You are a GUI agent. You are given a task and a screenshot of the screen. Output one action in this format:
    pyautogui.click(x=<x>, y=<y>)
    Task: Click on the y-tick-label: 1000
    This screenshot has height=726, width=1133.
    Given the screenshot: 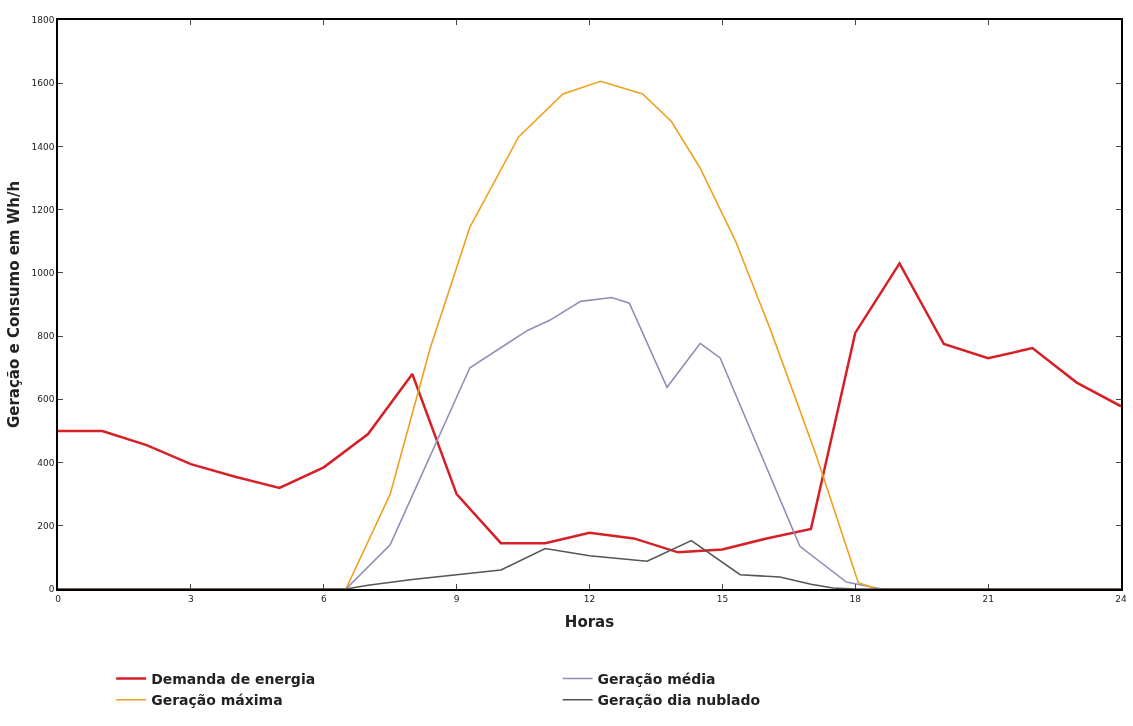 What is the action you would take?
    pyautogui.click(x=43, y=273)
    